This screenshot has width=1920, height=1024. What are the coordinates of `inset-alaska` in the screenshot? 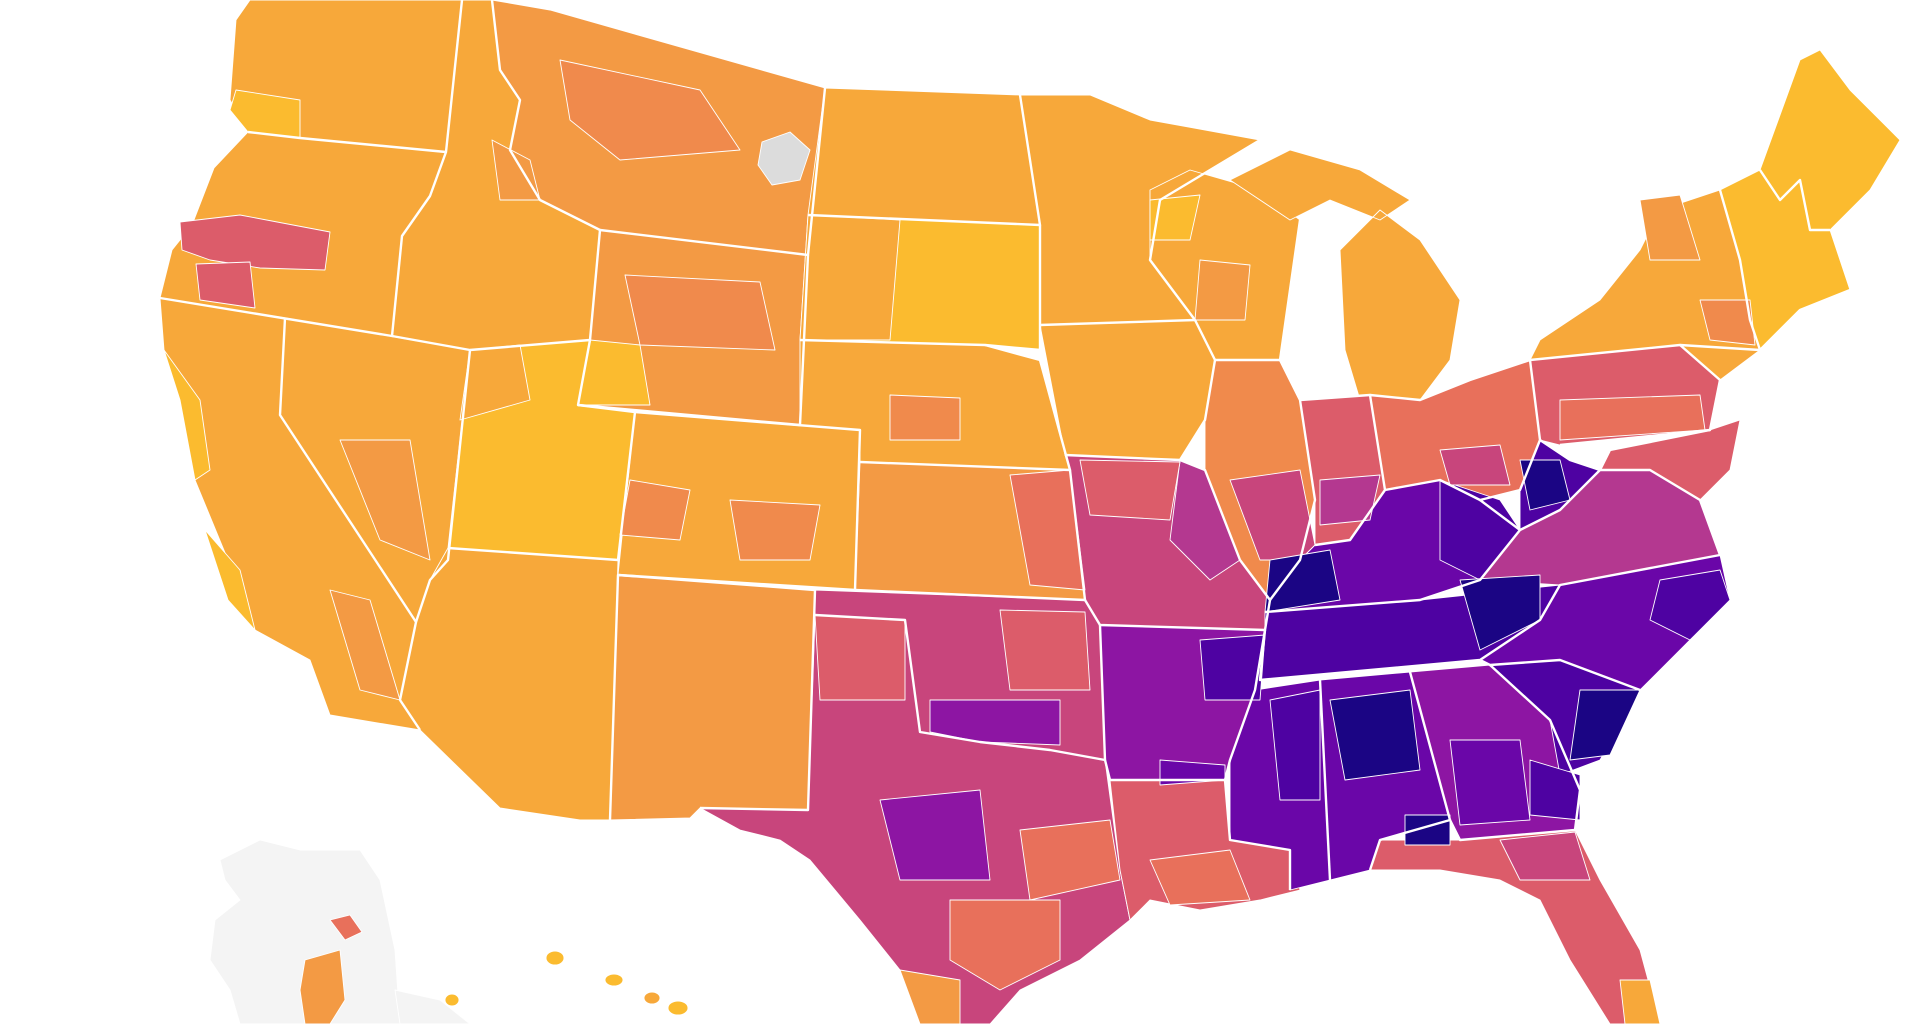 It's located at (340, 931).